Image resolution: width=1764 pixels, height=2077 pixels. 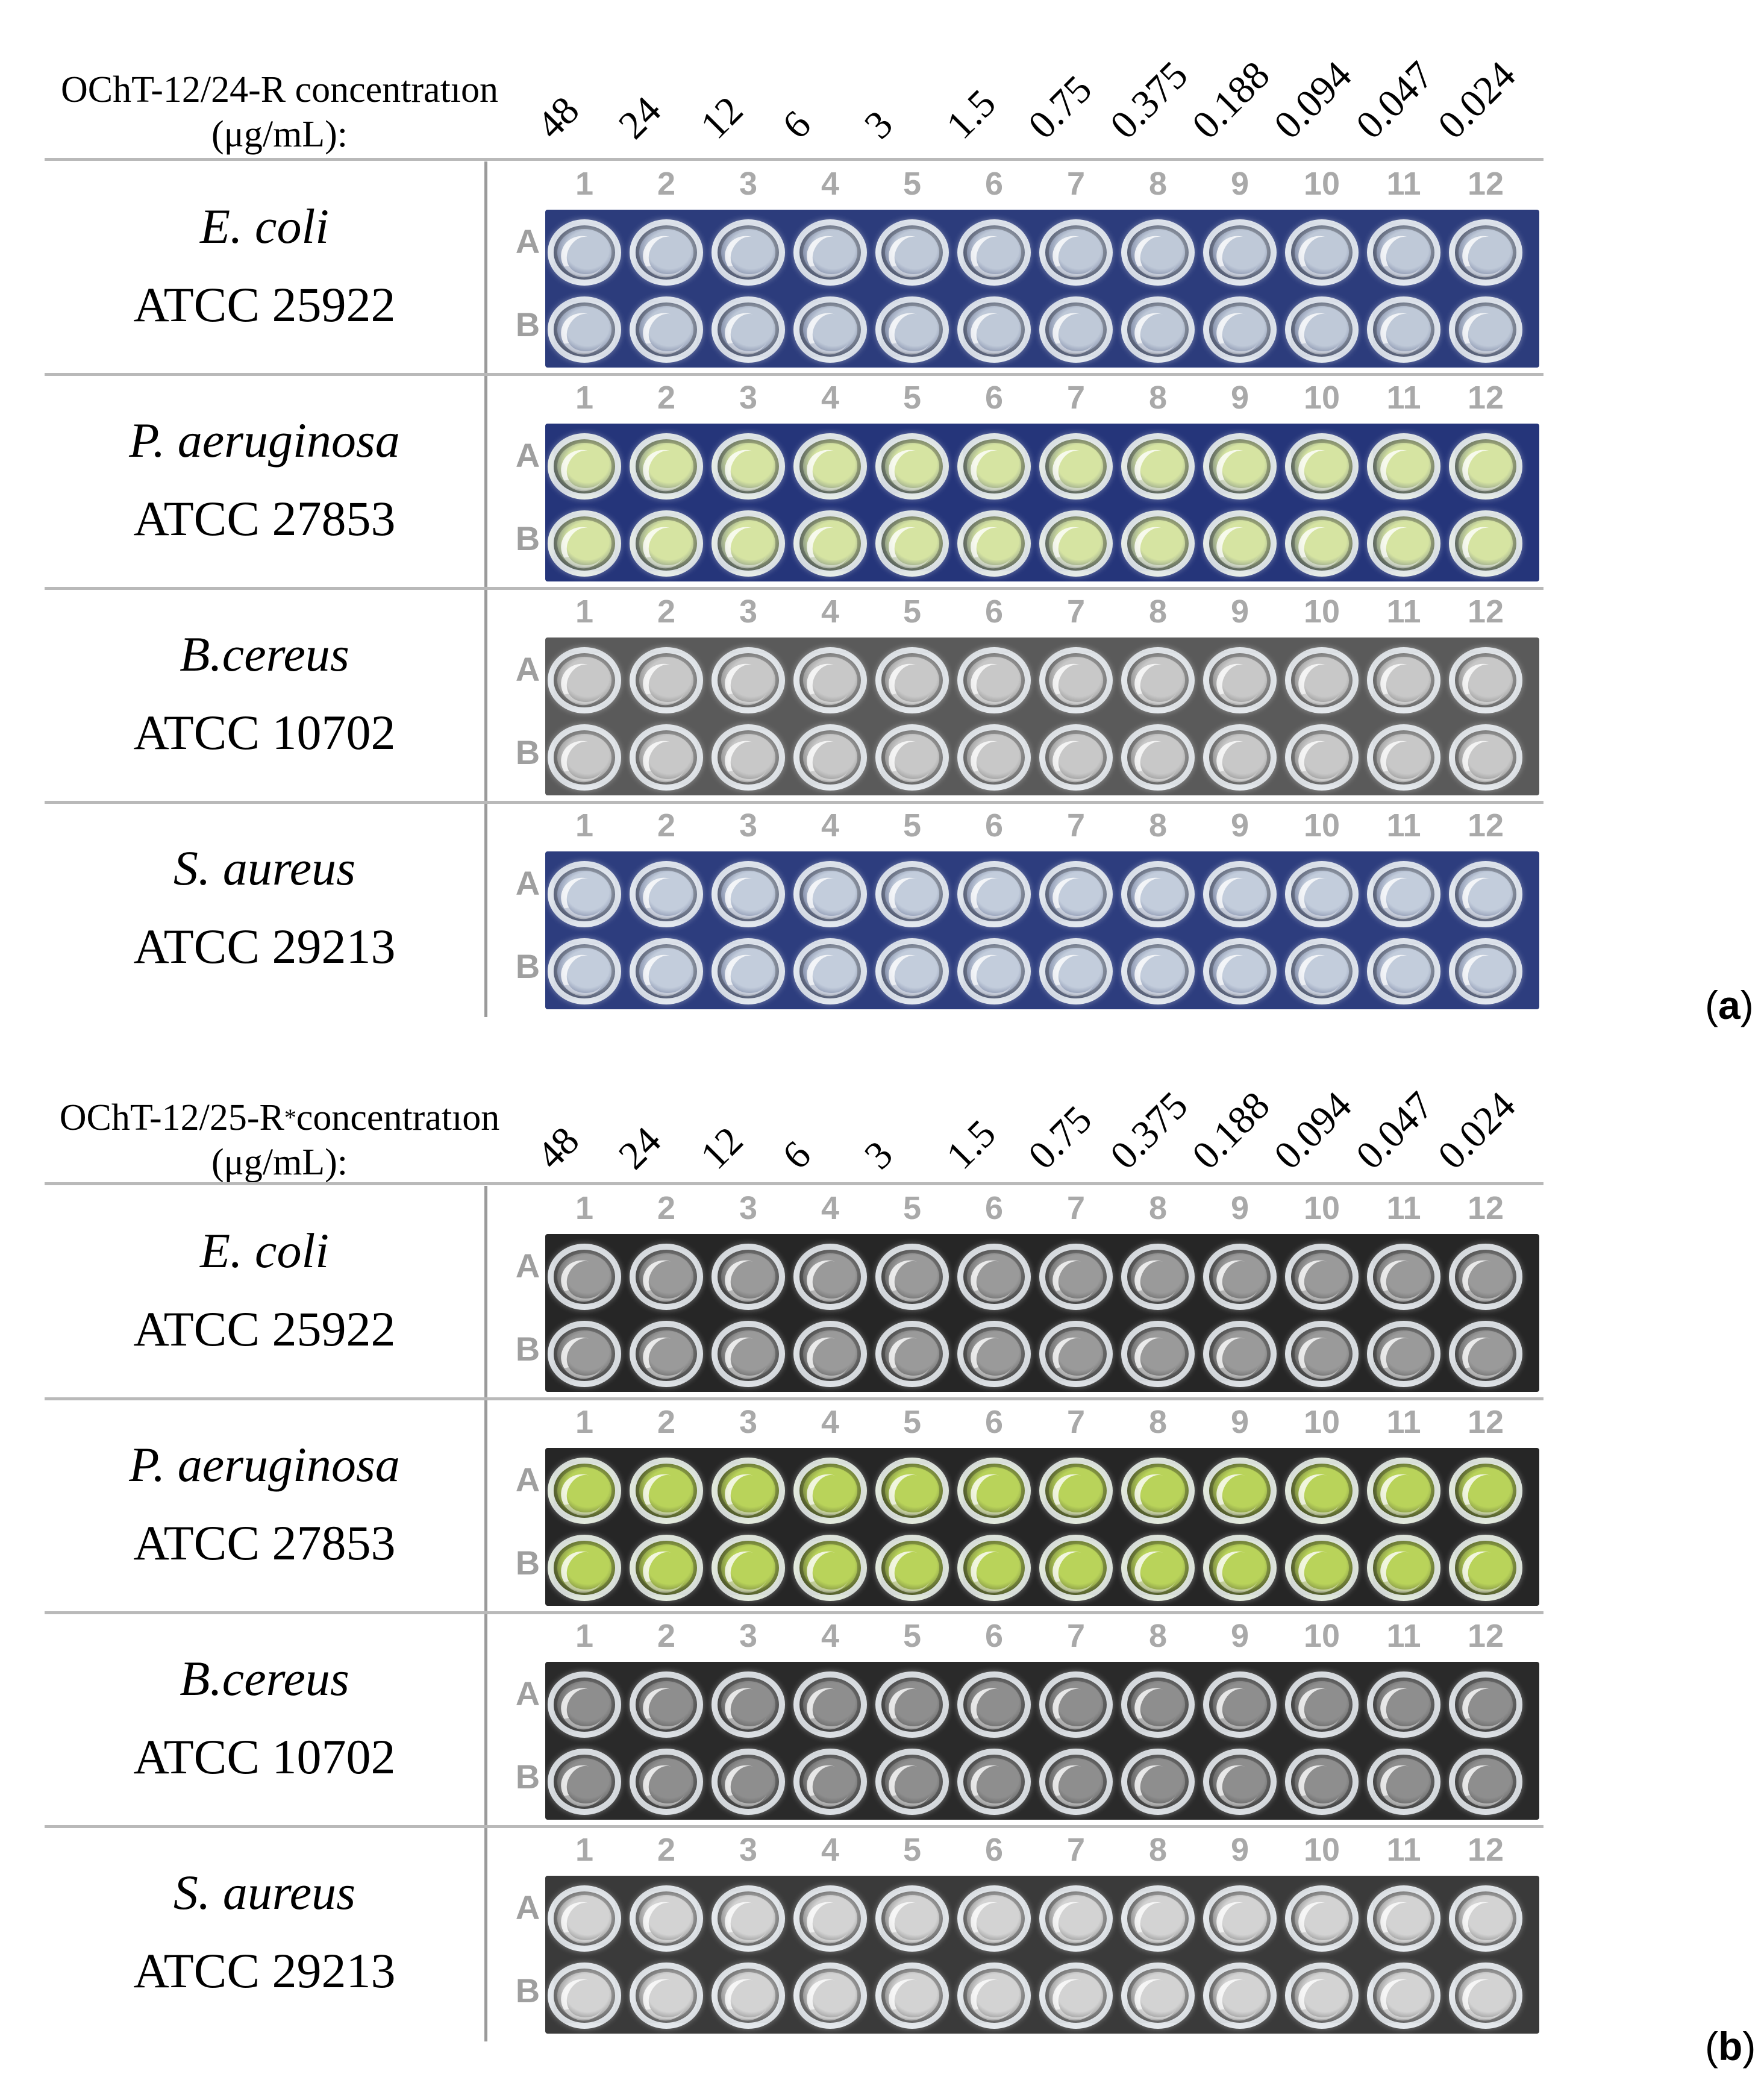 I want to click on organism-label: S. aureus ATCC 29213, so click(x=264, y=908).